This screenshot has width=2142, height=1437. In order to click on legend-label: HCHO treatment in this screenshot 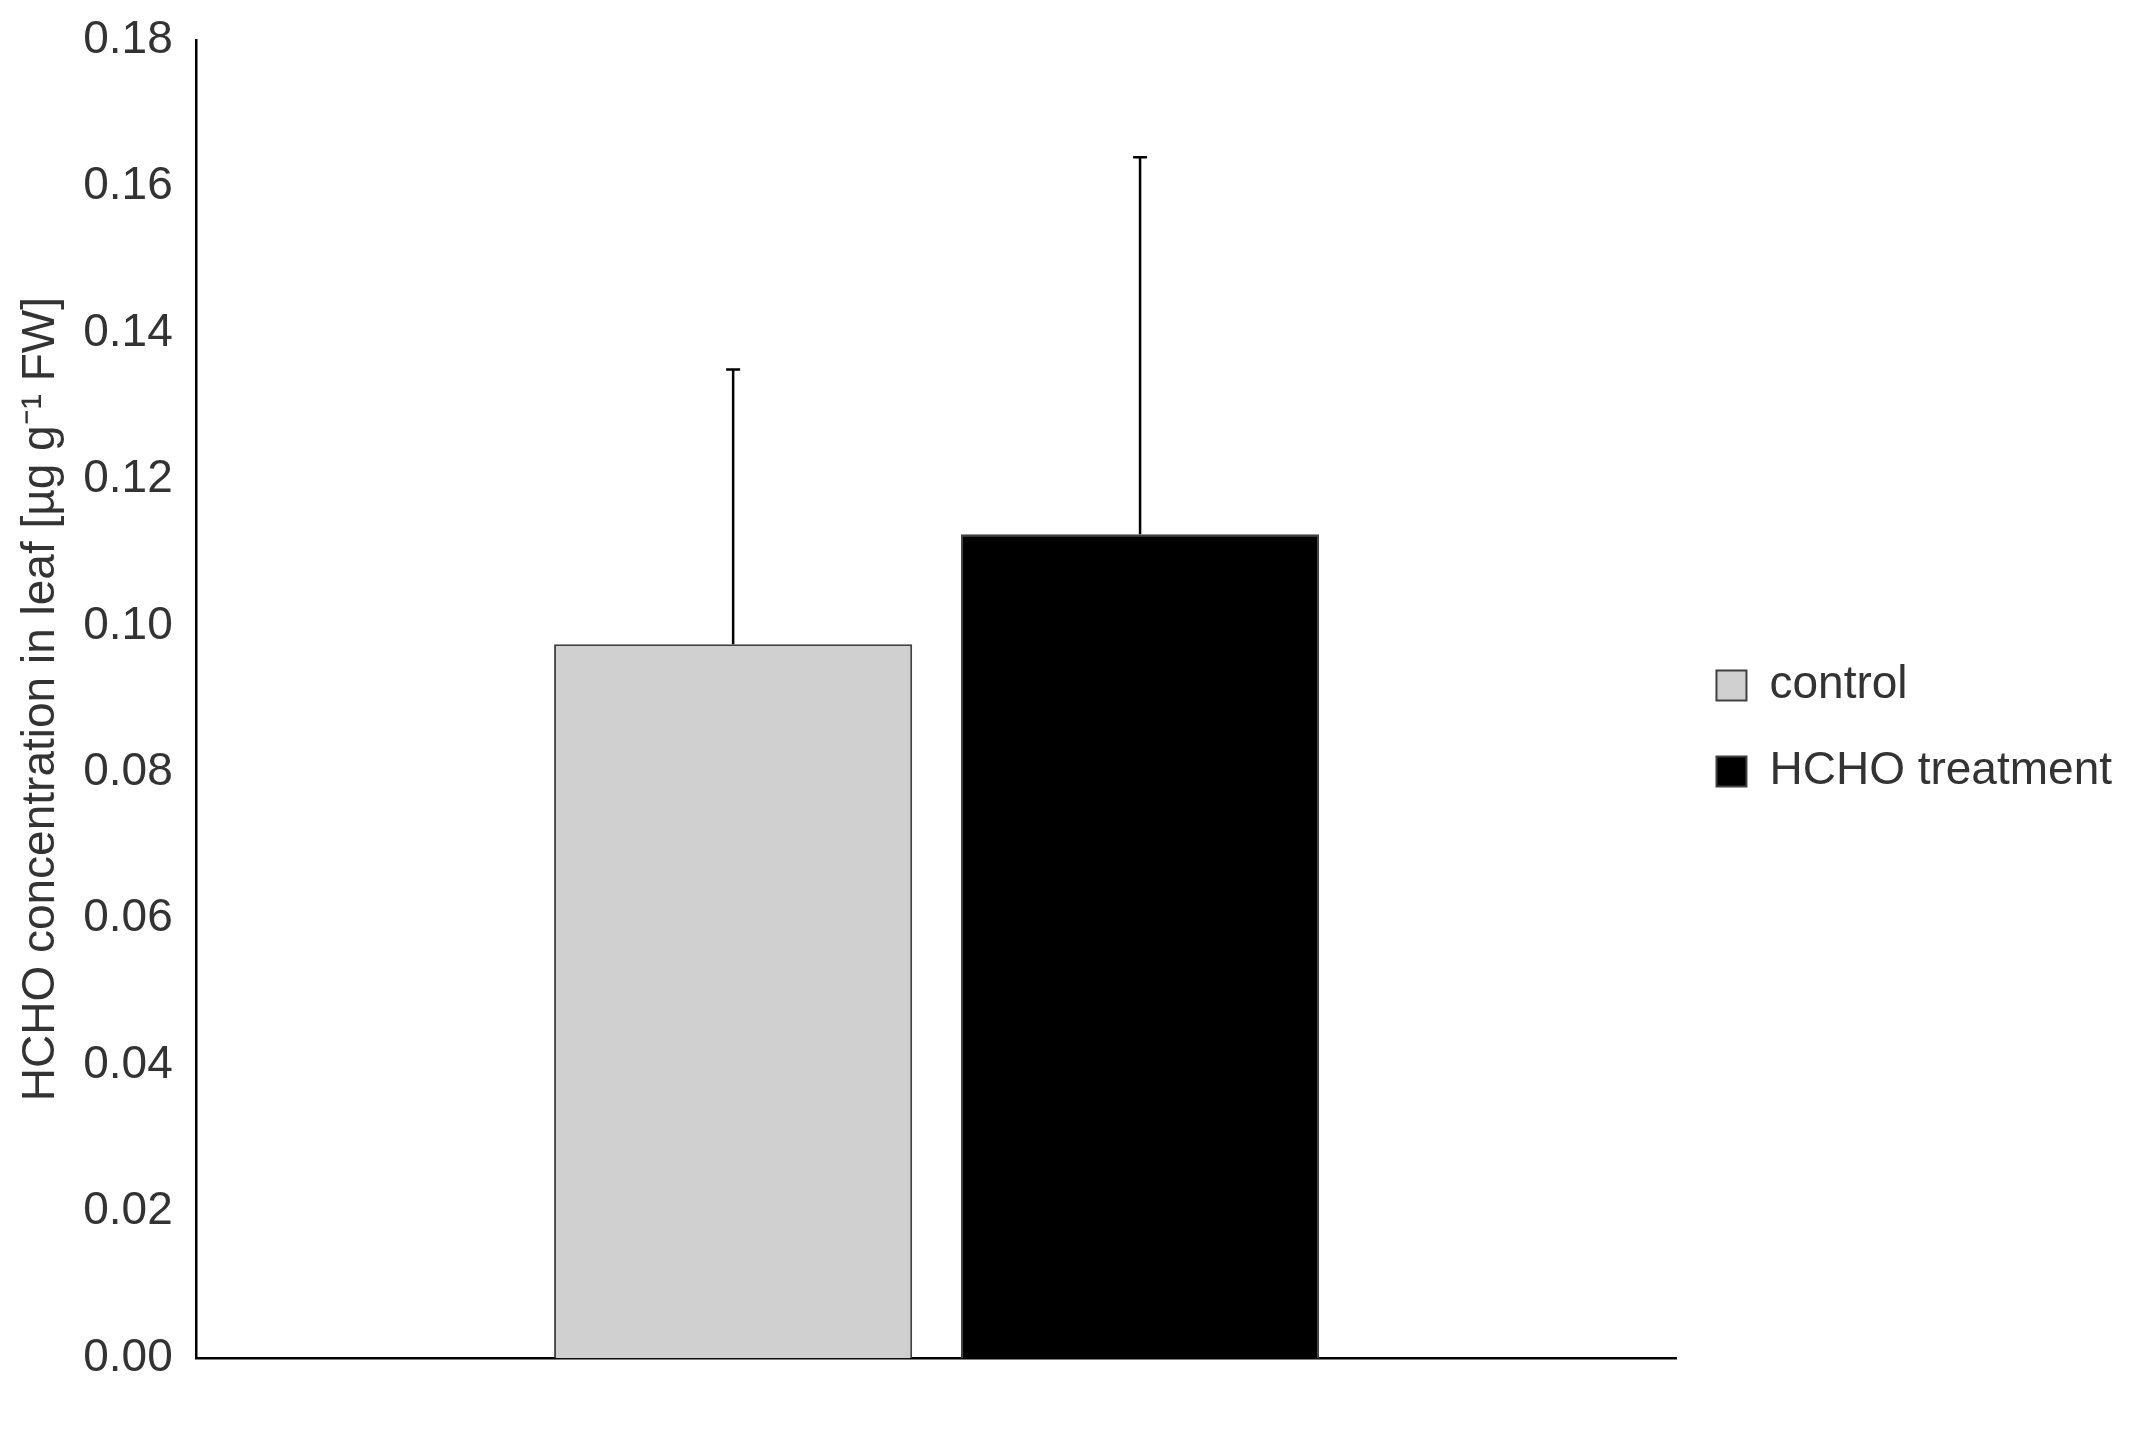, I will do `click(1941, 768)`.